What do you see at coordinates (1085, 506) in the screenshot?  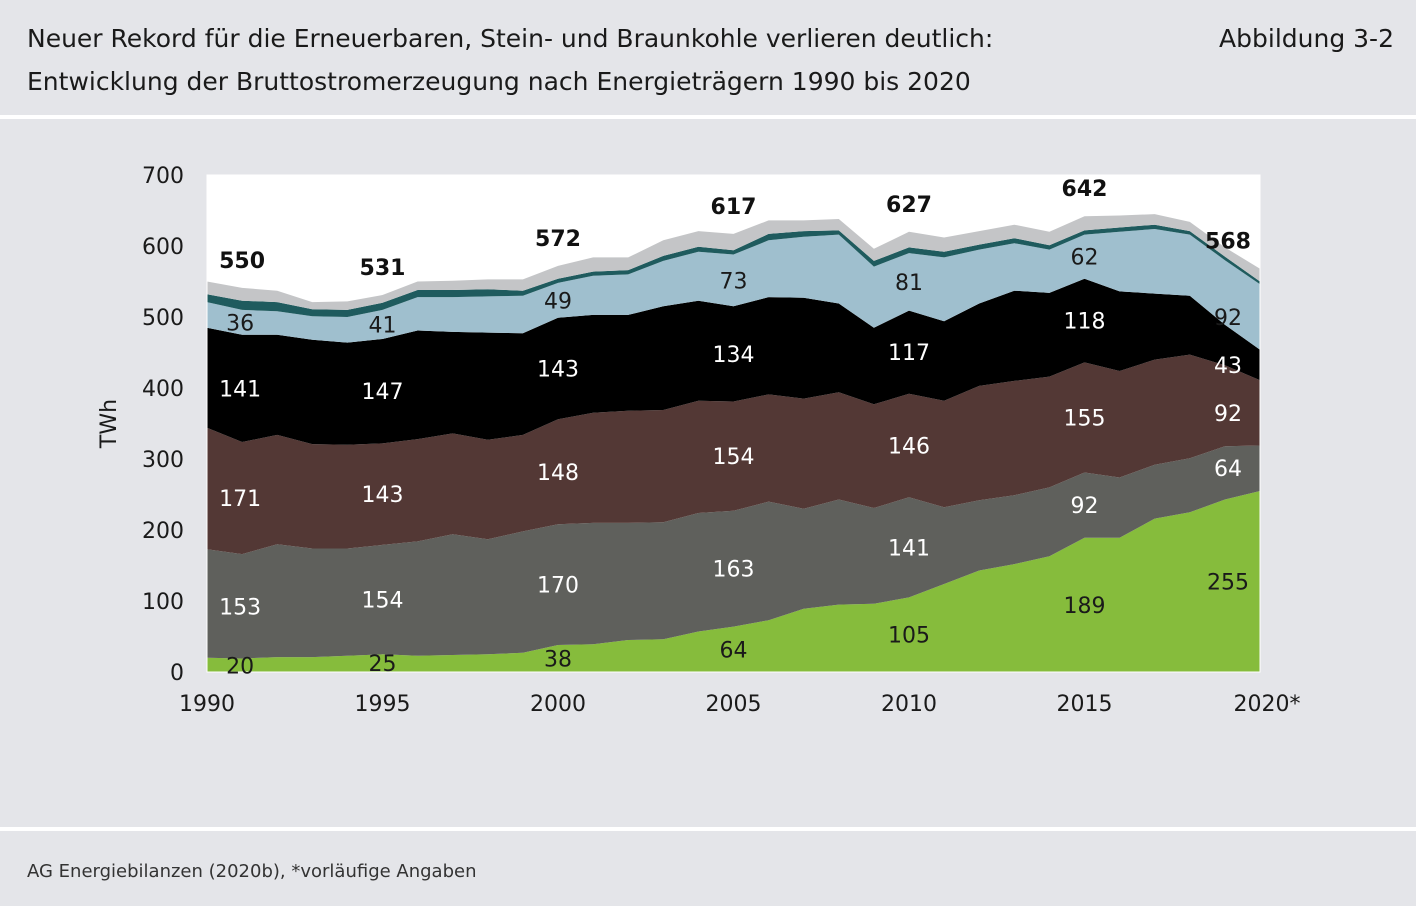 I see `data-label-kernenergie: 92` at bounding box center [1085, 506].